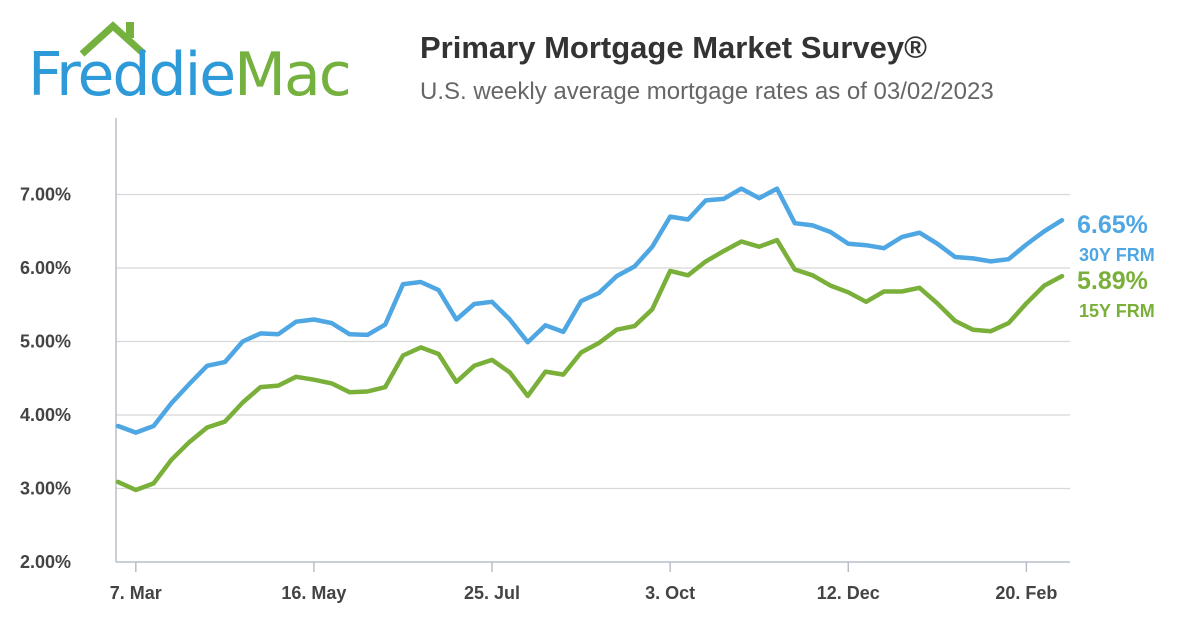 The image size is (1200, 630). I want to click on x-tick-label: 25. Jul, so click(492, 593).